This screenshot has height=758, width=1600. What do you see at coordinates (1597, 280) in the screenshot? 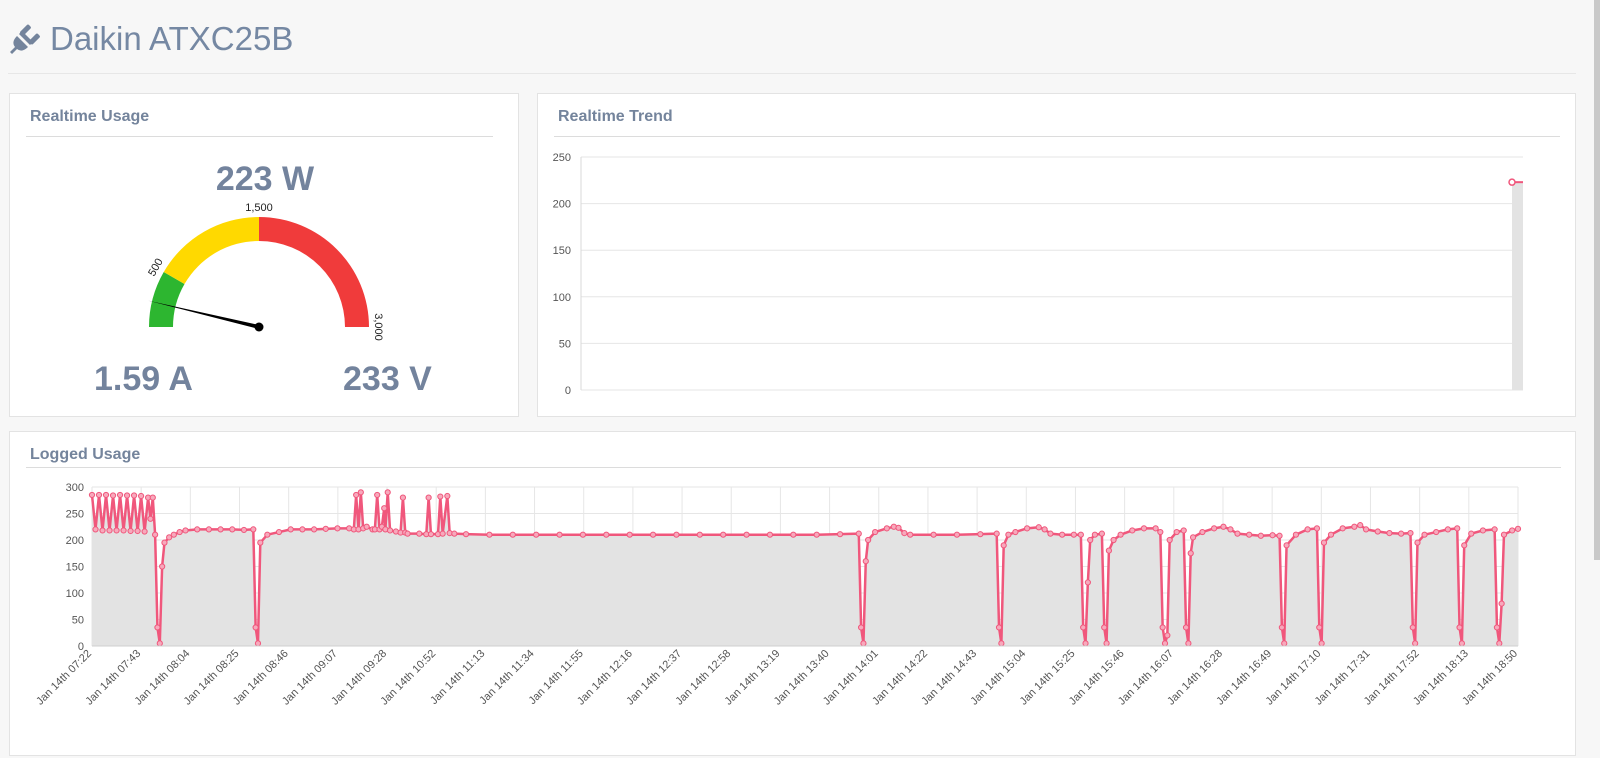
I see `page-scrollbar` at bounding box center [1597, 280].